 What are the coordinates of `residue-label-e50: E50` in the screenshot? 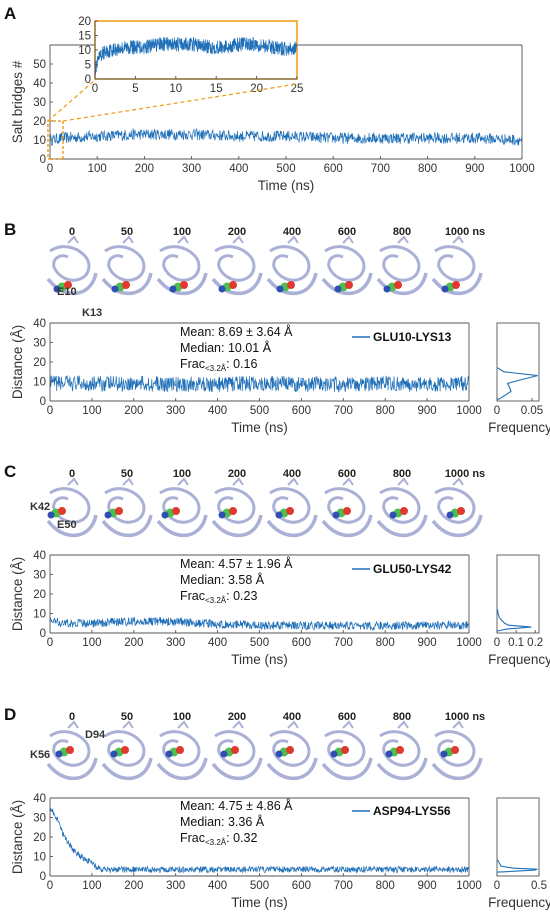 It's located at (67, 525).